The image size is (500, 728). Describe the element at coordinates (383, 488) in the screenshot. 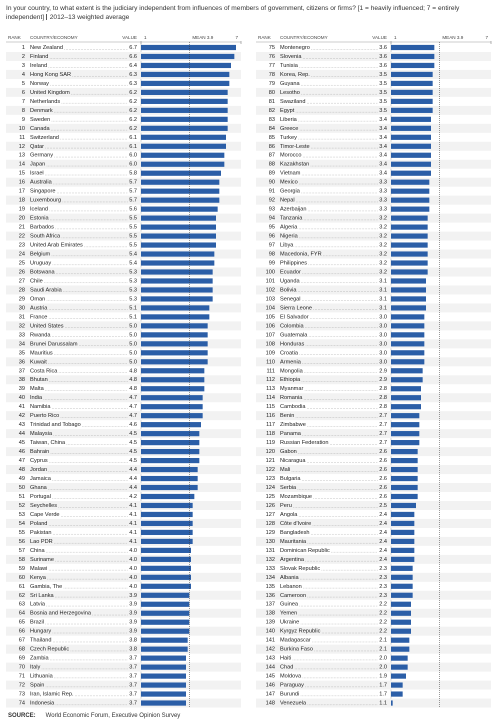

I see `value-label: 2.6` at that location.